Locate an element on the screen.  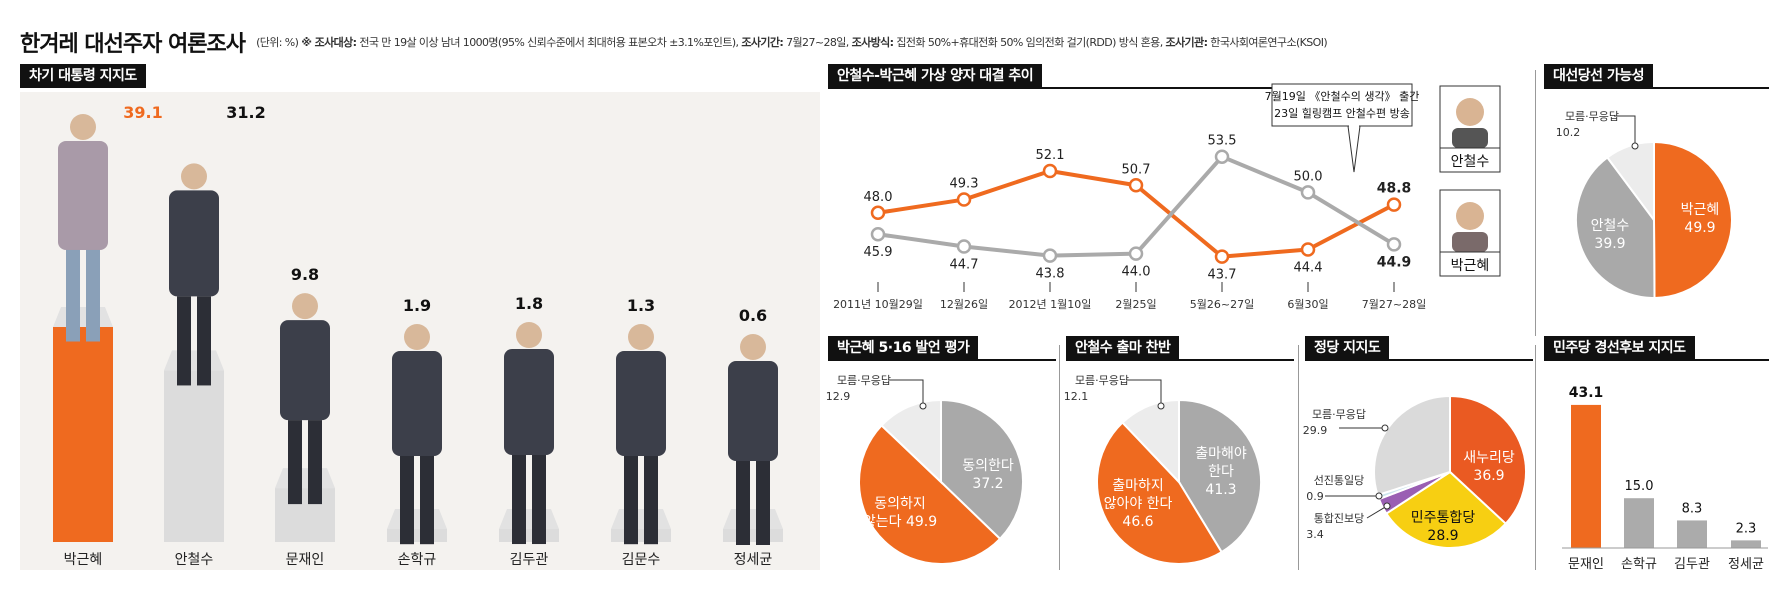
chance-leader-dot is located at coordinates (1635, 146).